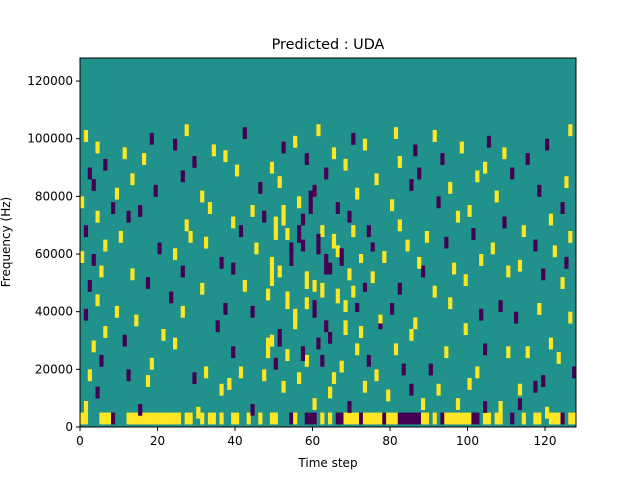  Describe the element at coordinates (234, 441) in the screenshot. I see `x-tick-label: 40` at that location.